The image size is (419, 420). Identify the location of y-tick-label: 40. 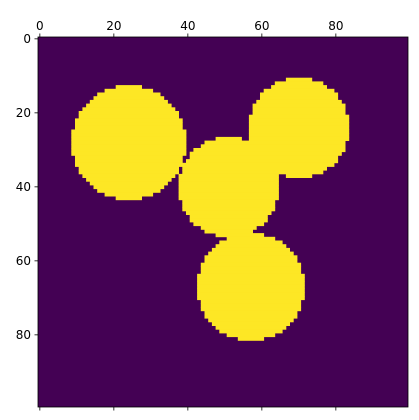
(23, 187).